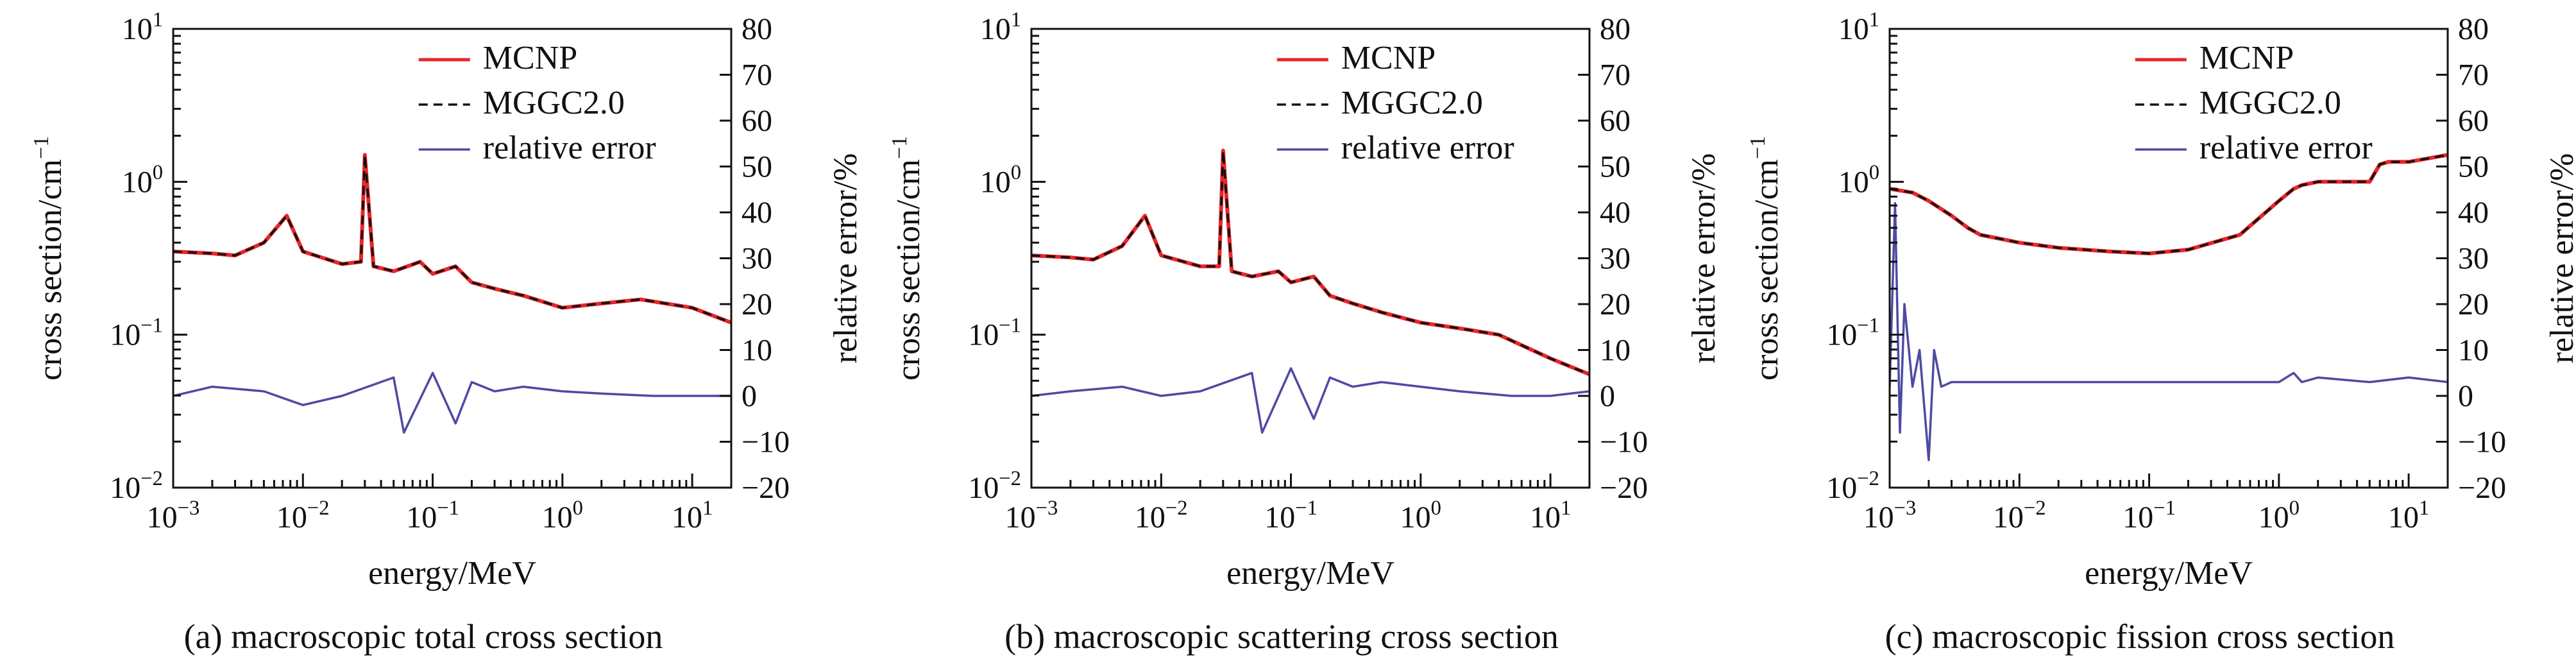 This screenshot has width=2576, height=666. What do you see at coordinates (1615, 75) in the screenshot?
I see `y-right-tick-label: 70` at bounding box center [1615, 75].